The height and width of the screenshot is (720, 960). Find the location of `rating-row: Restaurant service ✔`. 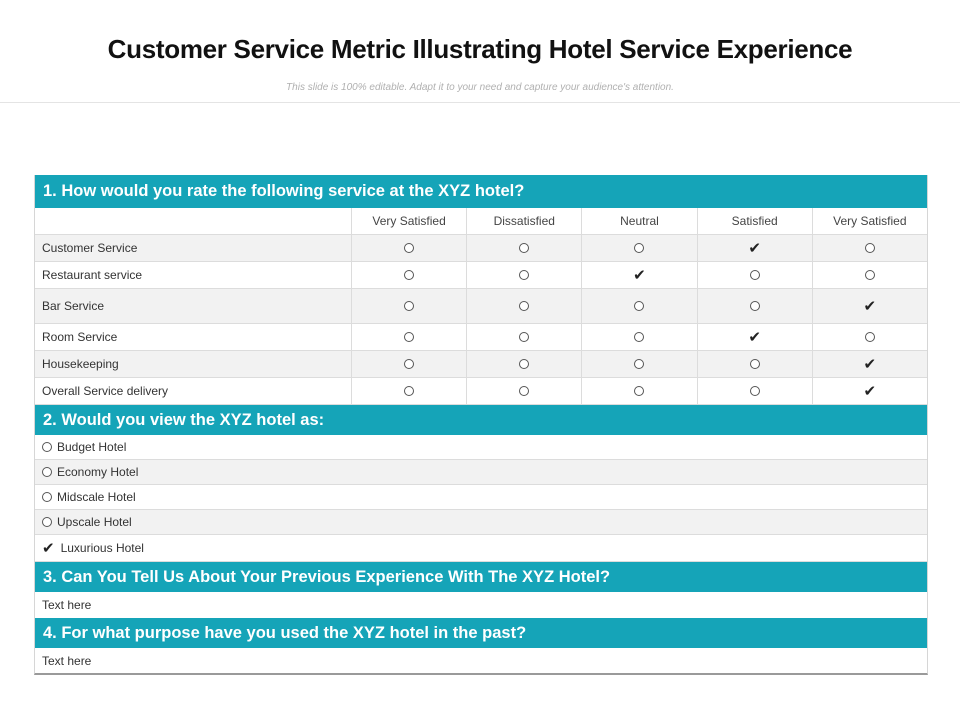

rating-row: Restaurant service ✔ is located at coordinates (481, 275).